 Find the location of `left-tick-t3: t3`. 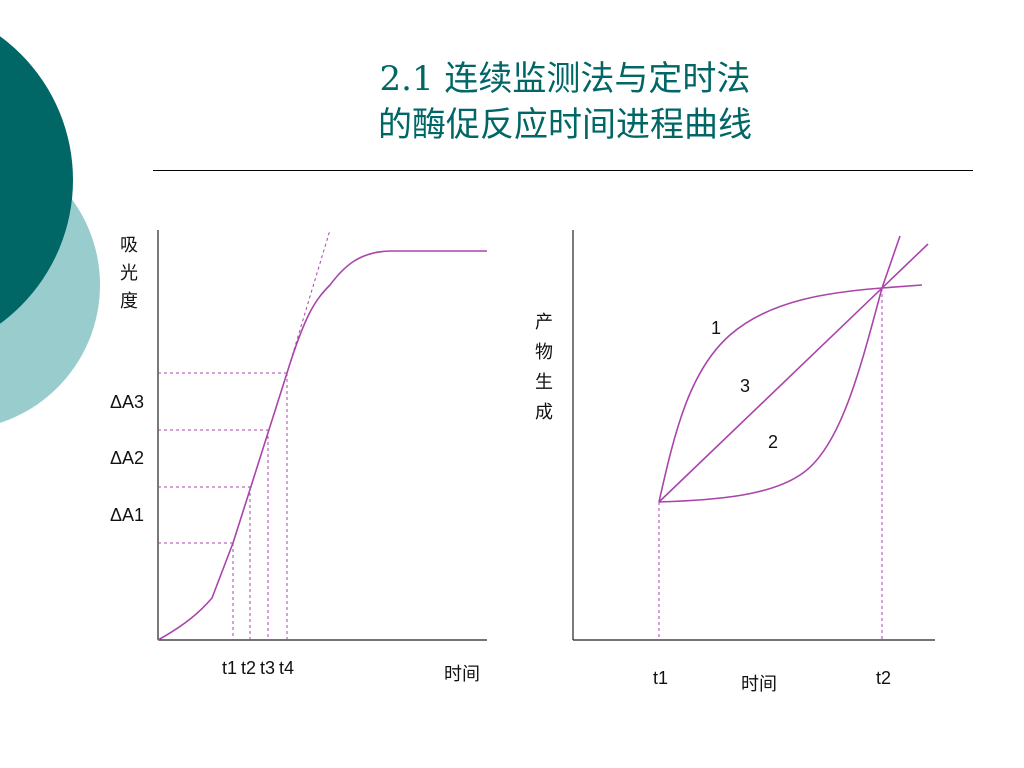

left-tick-t3: t3 is located at coordinates (268, 668).